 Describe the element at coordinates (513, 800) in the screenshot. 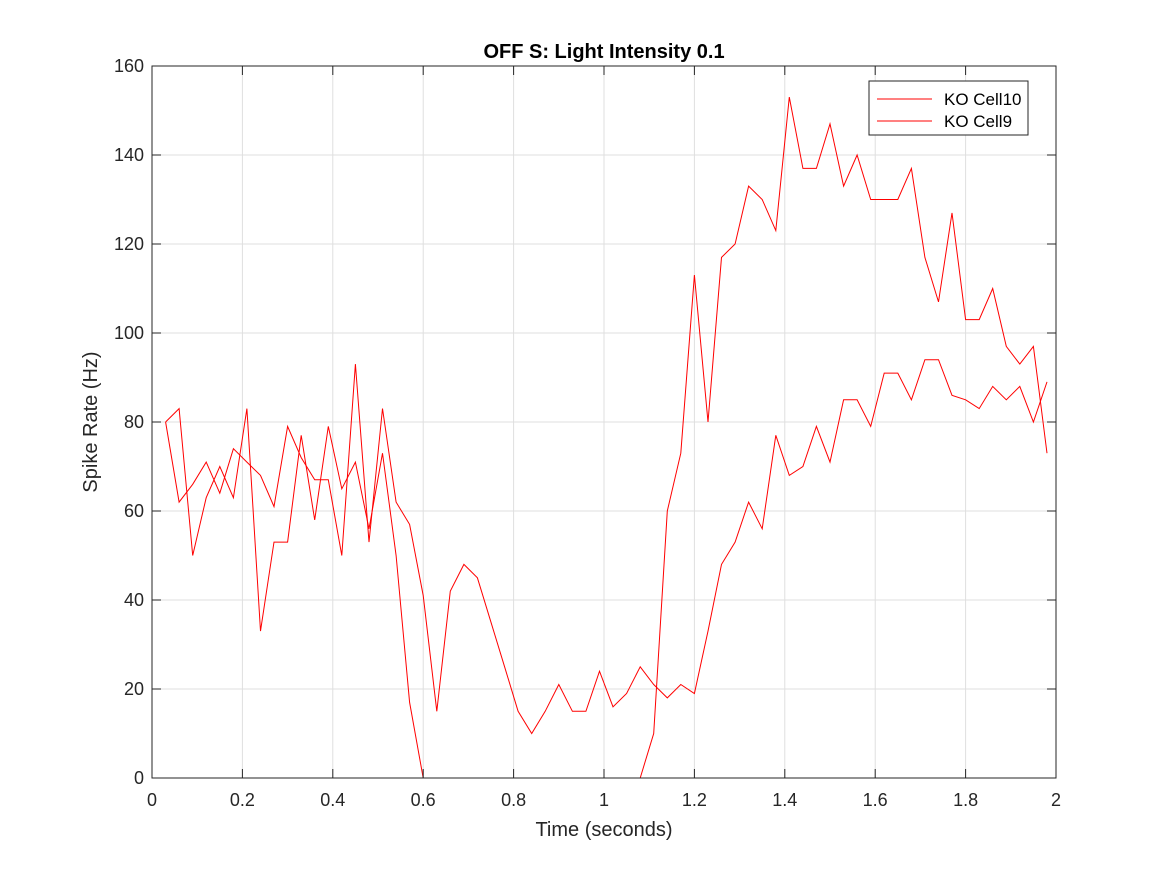

I see `x-tick-label: 0.8` at that location.